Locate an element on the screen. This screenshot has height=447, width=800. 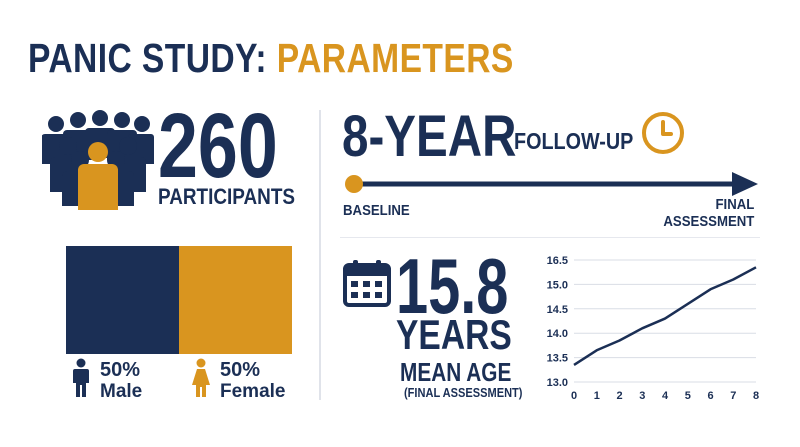
x-tick-label: 5 is located at coordinates (688, 396).